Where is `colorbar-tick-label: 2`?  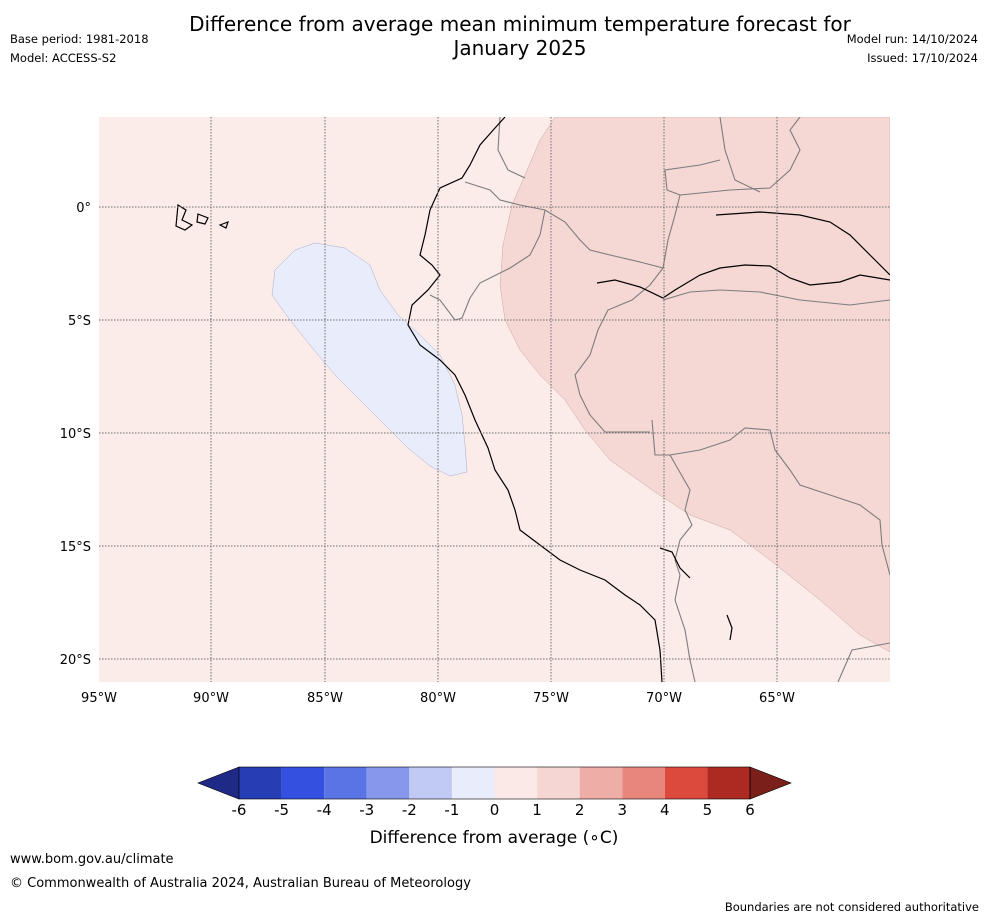
colorbar-tick-label: 2 is located at coordinates (579, 810).